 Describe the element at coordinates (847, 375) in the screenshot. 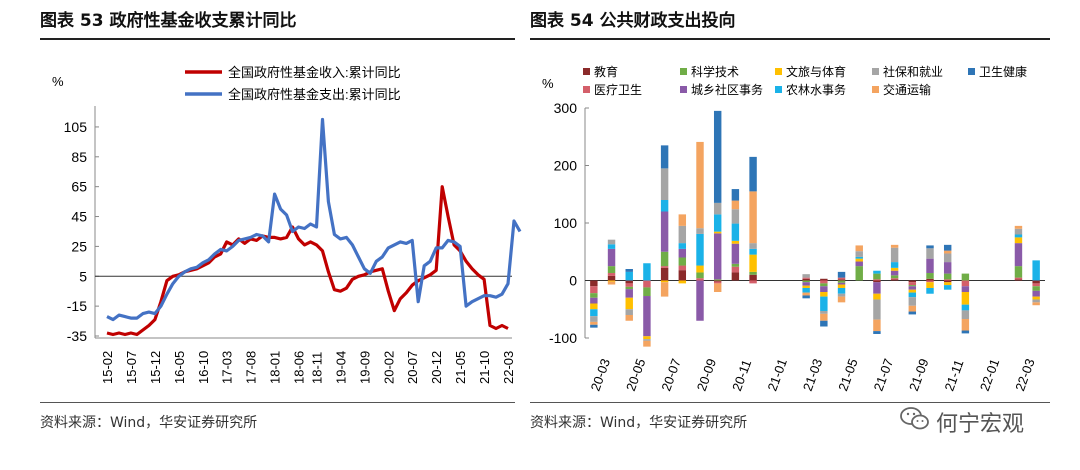

I see `x-tick-label: 21-05` at that location.